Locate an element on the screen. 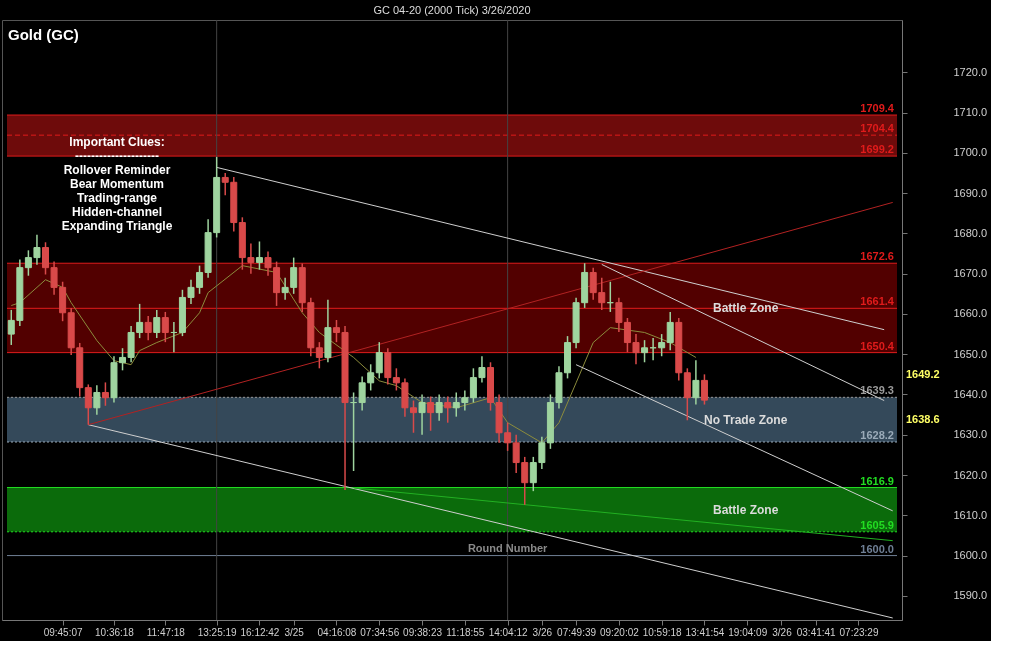  annotation: Rollover Reminder is located at coordinates (117, 170).